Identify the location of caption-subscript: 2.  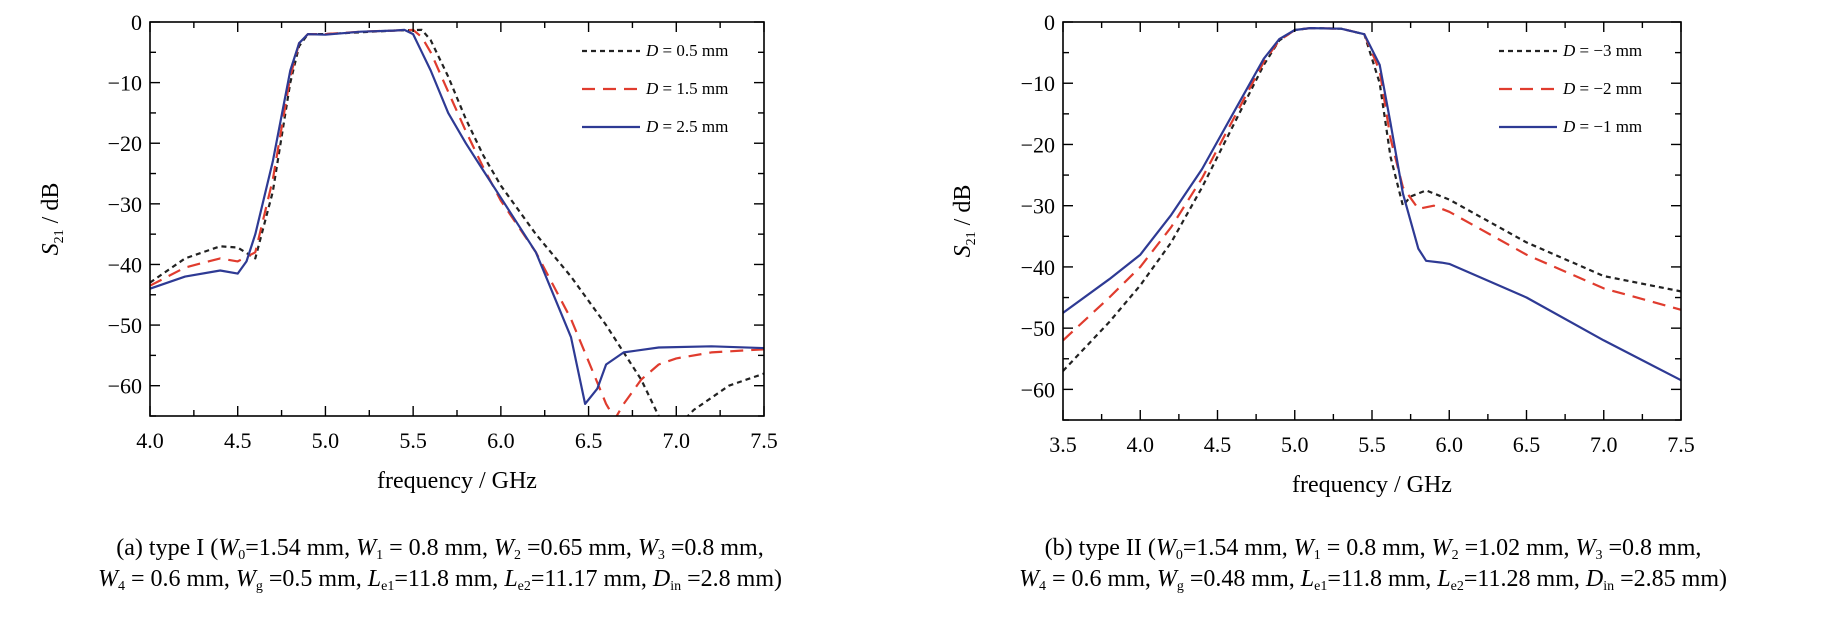
(1455, 555).